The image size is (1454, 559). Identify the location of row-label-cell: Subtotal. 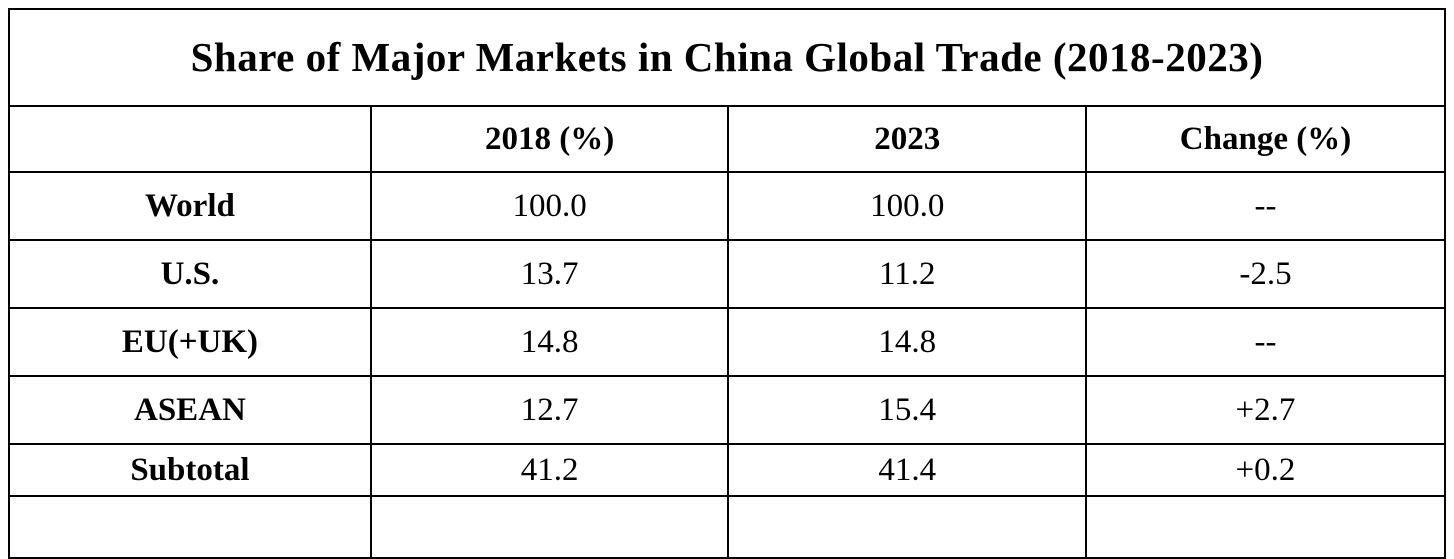
(190, 470).